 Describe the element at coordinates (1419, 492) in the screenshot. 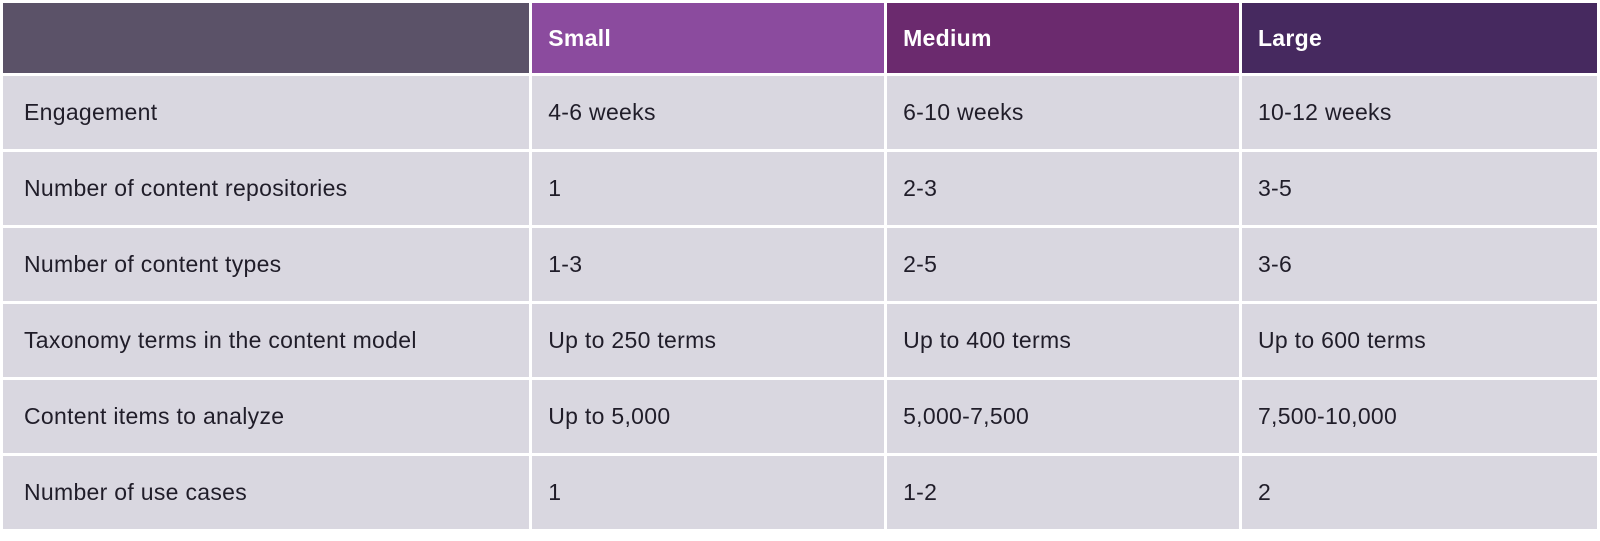

I see `cell-large: 2` at that location.